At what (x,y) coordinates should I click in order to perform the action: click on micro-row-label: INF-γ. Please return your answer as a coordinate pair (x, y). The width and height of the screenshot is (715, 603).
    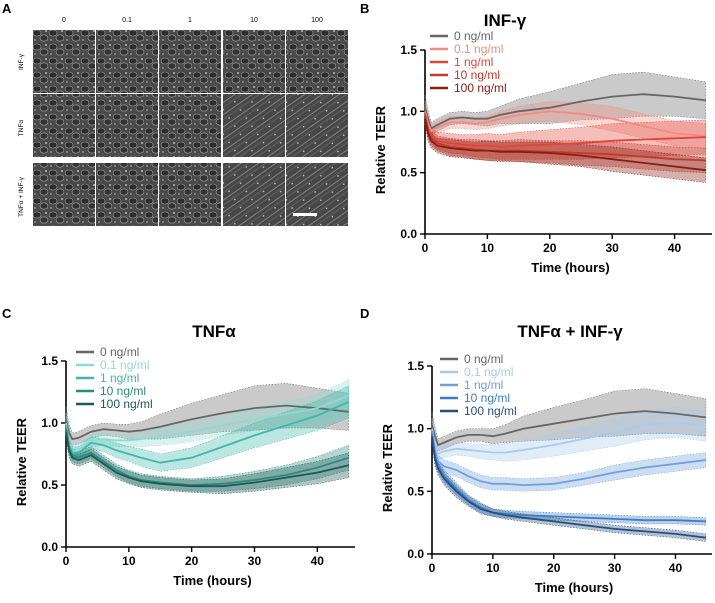
    Looking at the image, I should click on (21, 61).